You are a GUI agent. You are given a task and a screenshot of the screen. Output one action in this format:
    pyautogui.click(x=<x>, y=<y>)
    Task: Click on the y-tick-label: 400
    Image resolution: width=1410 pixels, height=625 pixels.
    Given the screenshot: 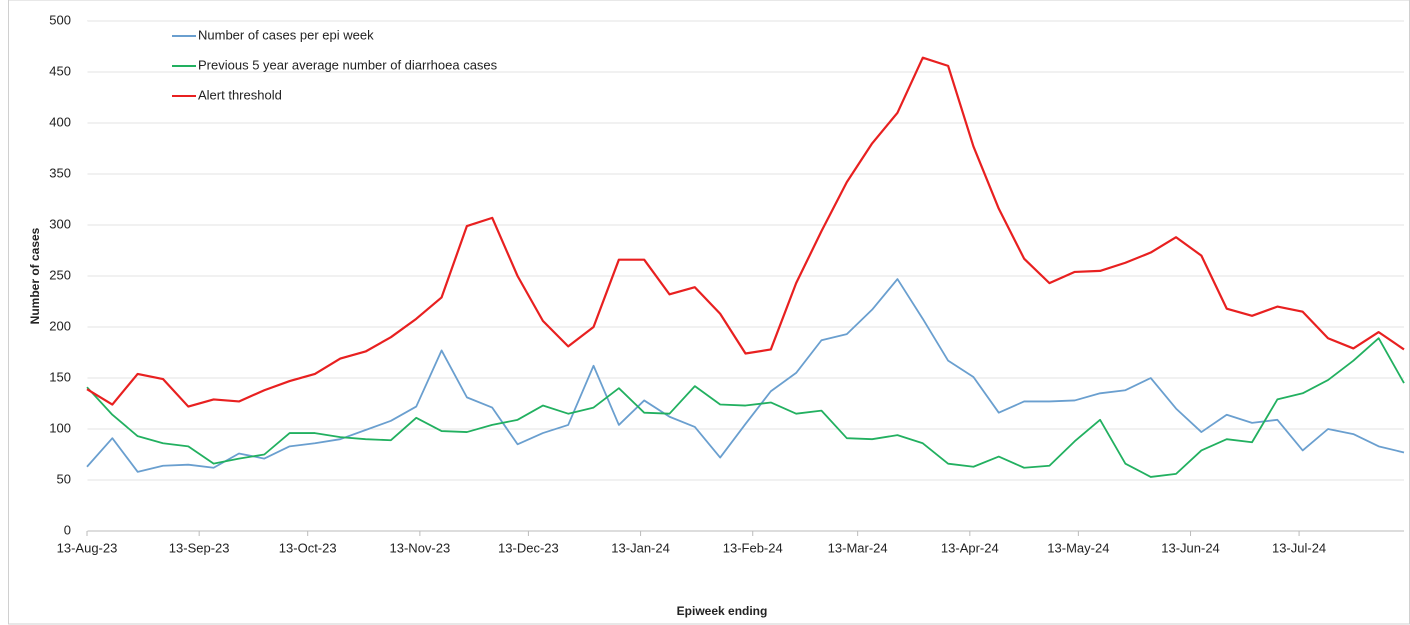 What is the action you would take?
    pyautogui.click(x=60, y=121)
    